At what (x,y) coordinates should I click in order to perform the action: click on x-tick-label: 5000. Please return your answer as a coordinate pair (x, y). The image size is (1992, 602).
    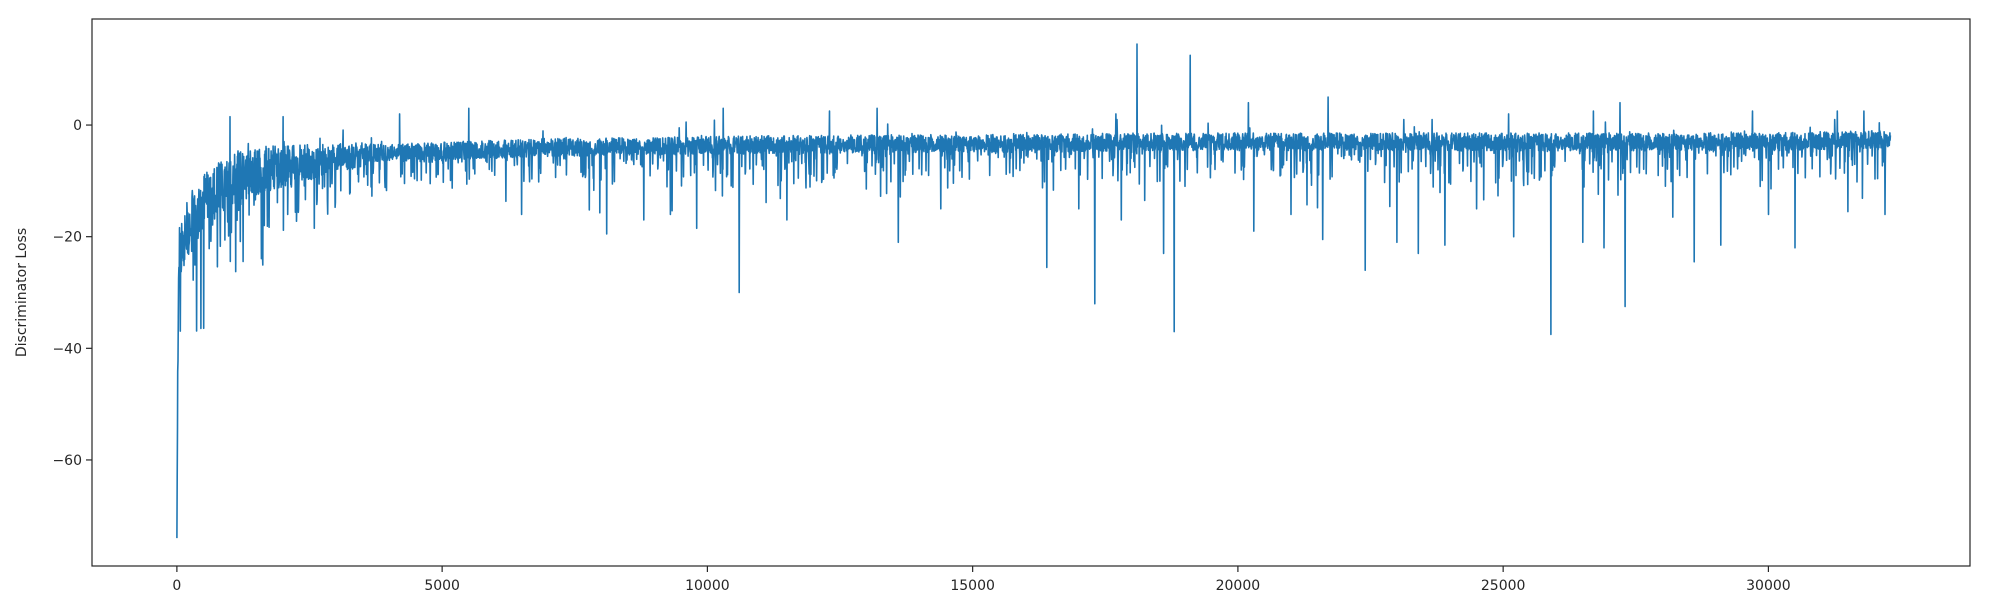
    Looking at the image, I should click on (442, 586).